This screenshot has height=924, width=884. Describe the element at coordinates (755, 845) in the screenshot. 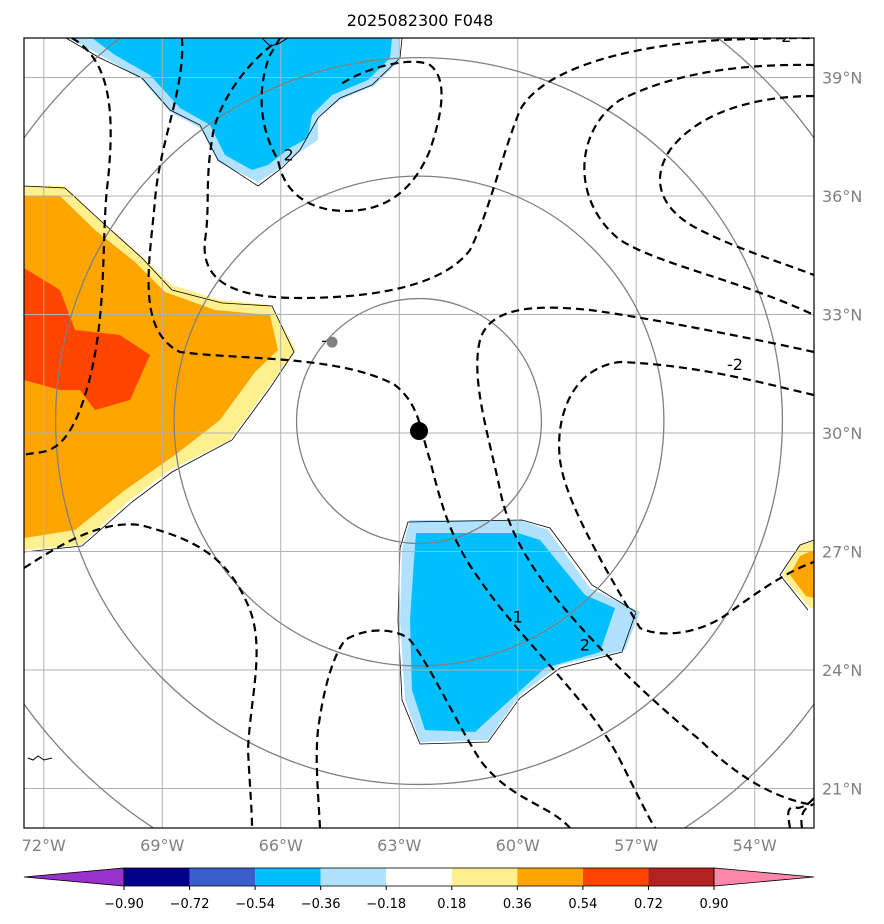

I see `lon-tick-label: 54°W` at that location.